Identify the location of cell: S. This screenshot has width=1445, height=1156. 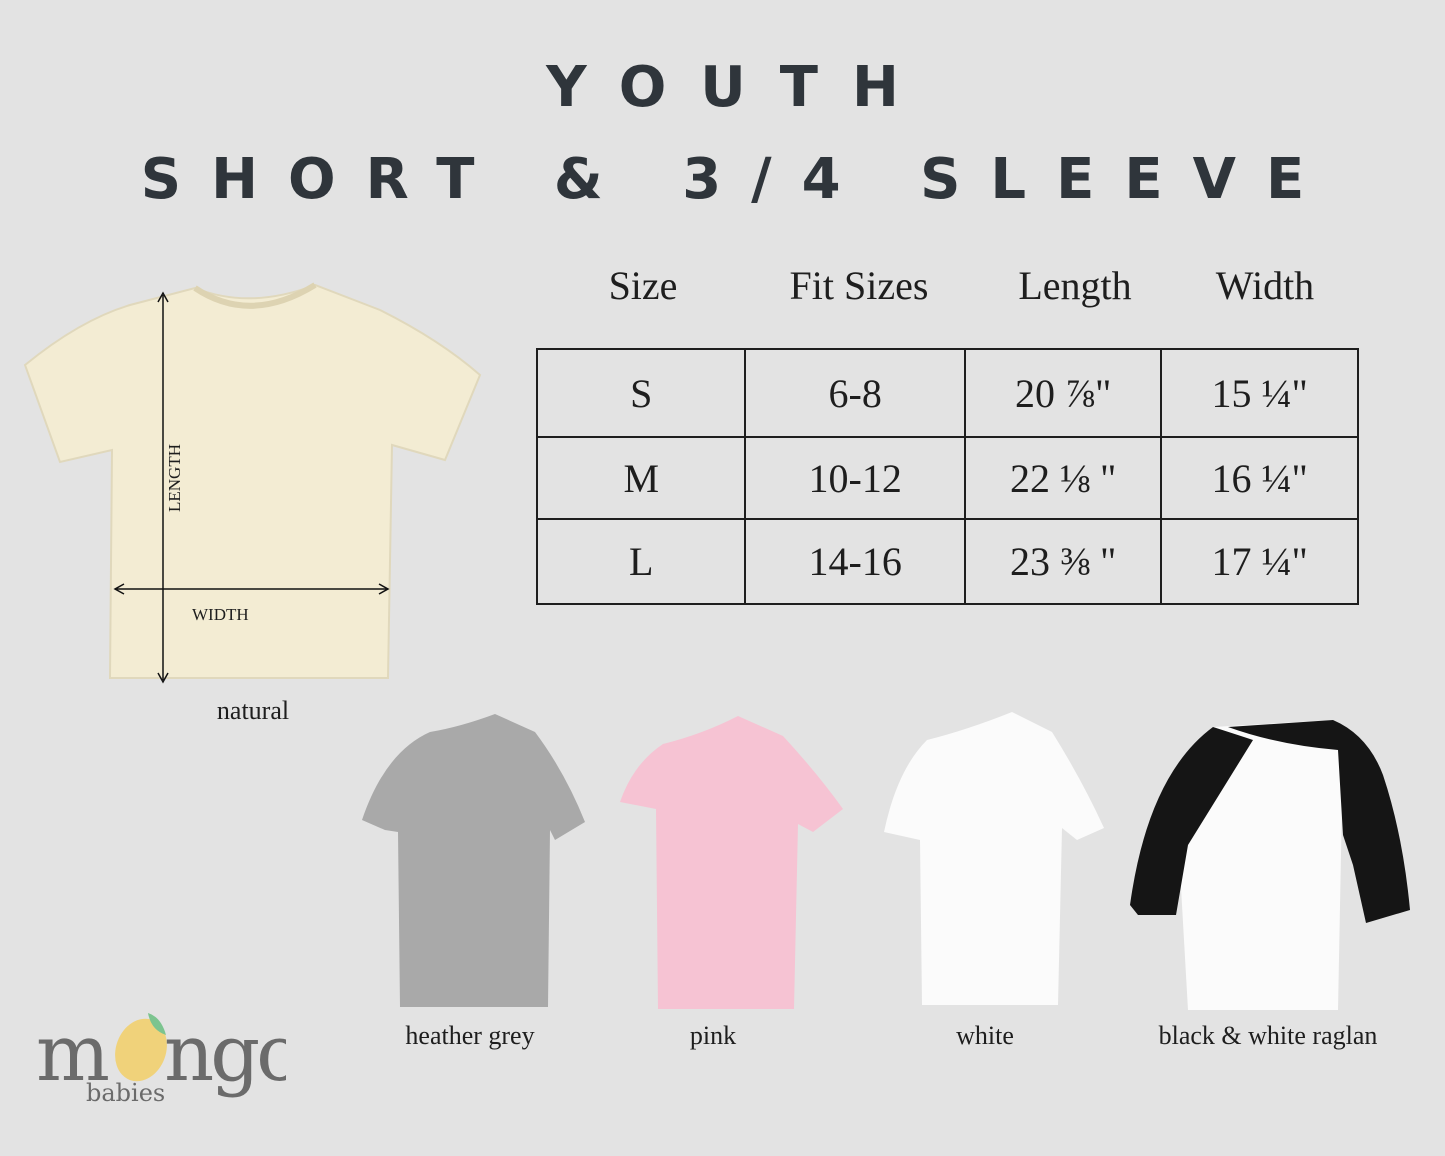
(641, 393).